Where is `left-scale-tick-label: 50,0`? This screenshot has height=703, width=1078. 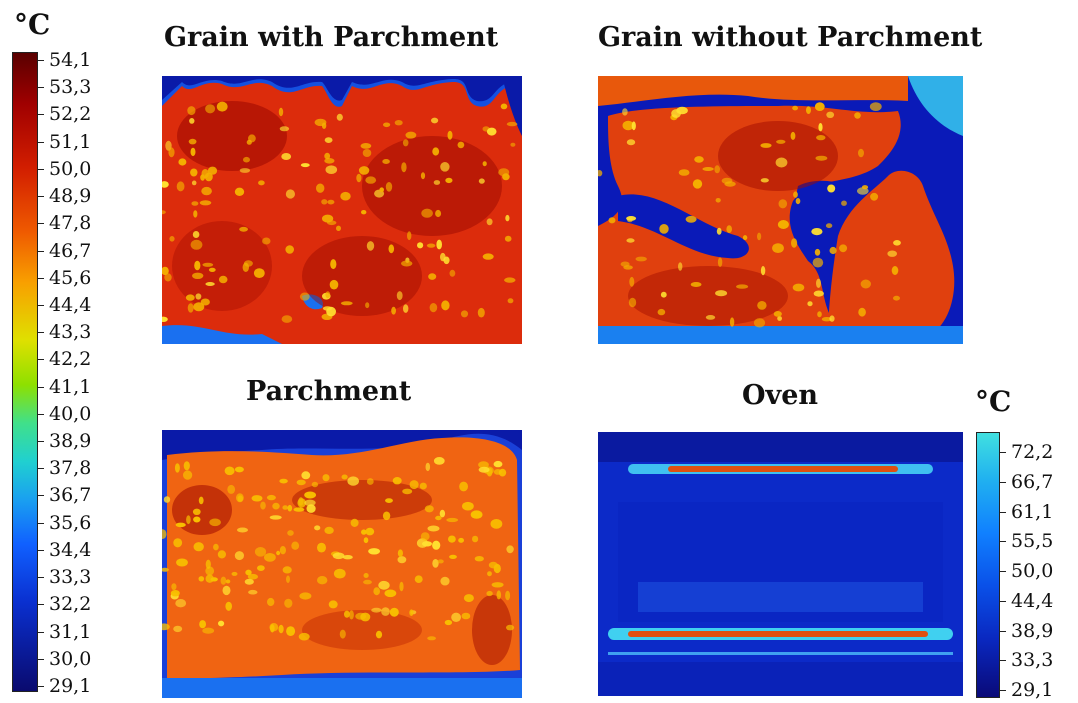 left-scale-tick-label: 50,0 is located at coordinates (70, 168).